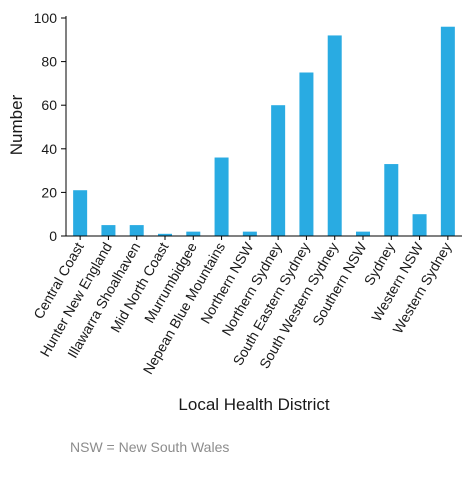 This screenshot has width=474, height=481. What do you see at coordinates (149, 447) in the screenshot?
I see `footnote: NSW = New South Wales` at bounding box center [149, 447].